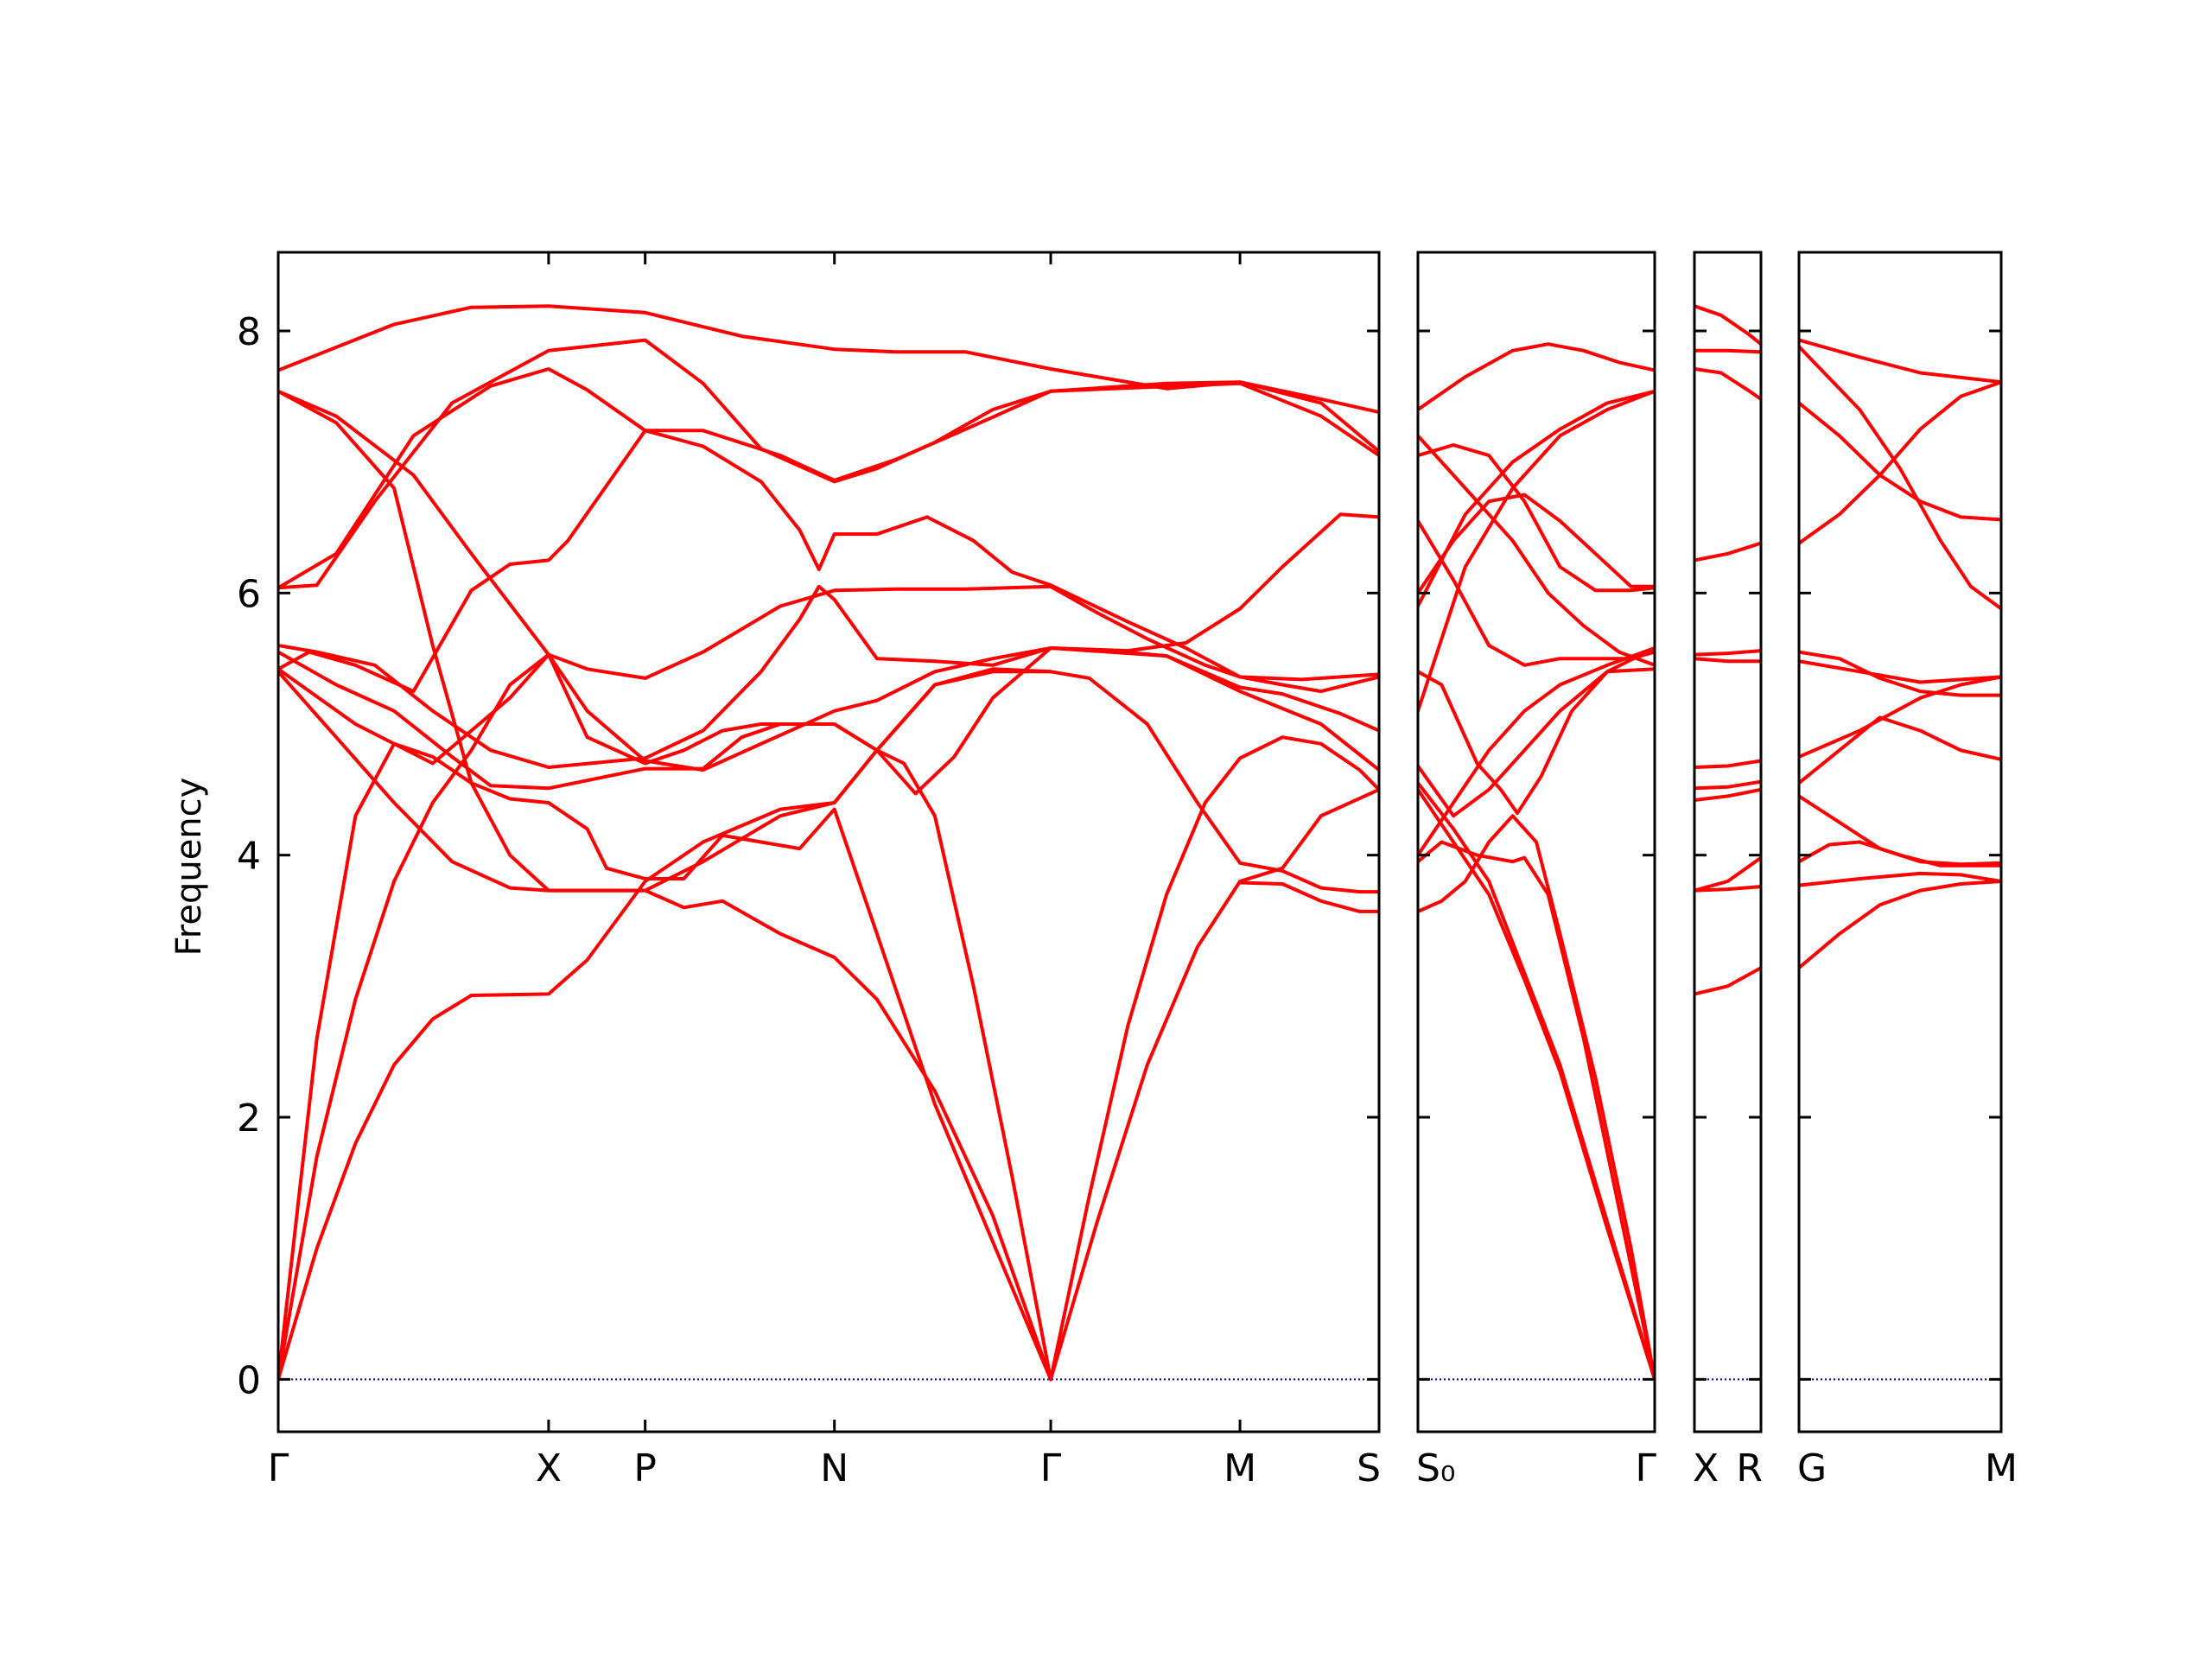 The image size is (2212, 1659). What do you see at coordinates (645, 1468) in the screenshot?
I see `x-tick-label: P` at bounding box center [645, 1468].